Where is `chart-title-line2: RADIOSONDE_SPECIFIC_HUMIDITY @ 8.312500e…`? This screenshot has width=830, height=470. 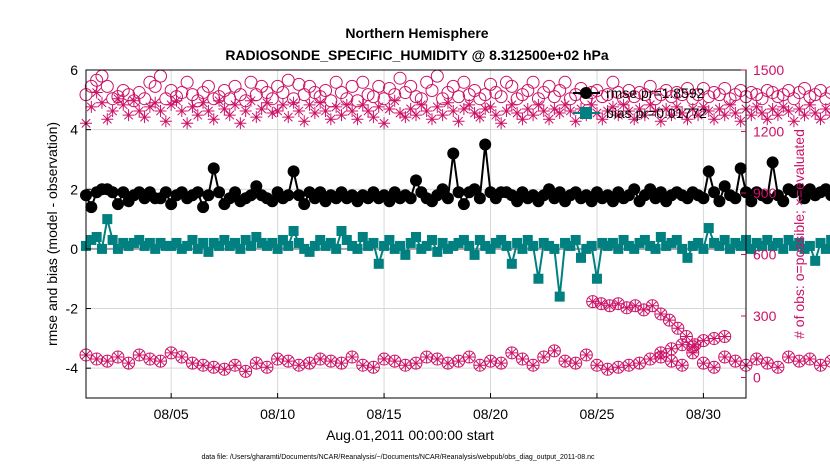 chart-title-line2: RADIOSONDE_SPECIFIC_HUMIDITY @ 8.312500e… is located at coordinates (417, 55).